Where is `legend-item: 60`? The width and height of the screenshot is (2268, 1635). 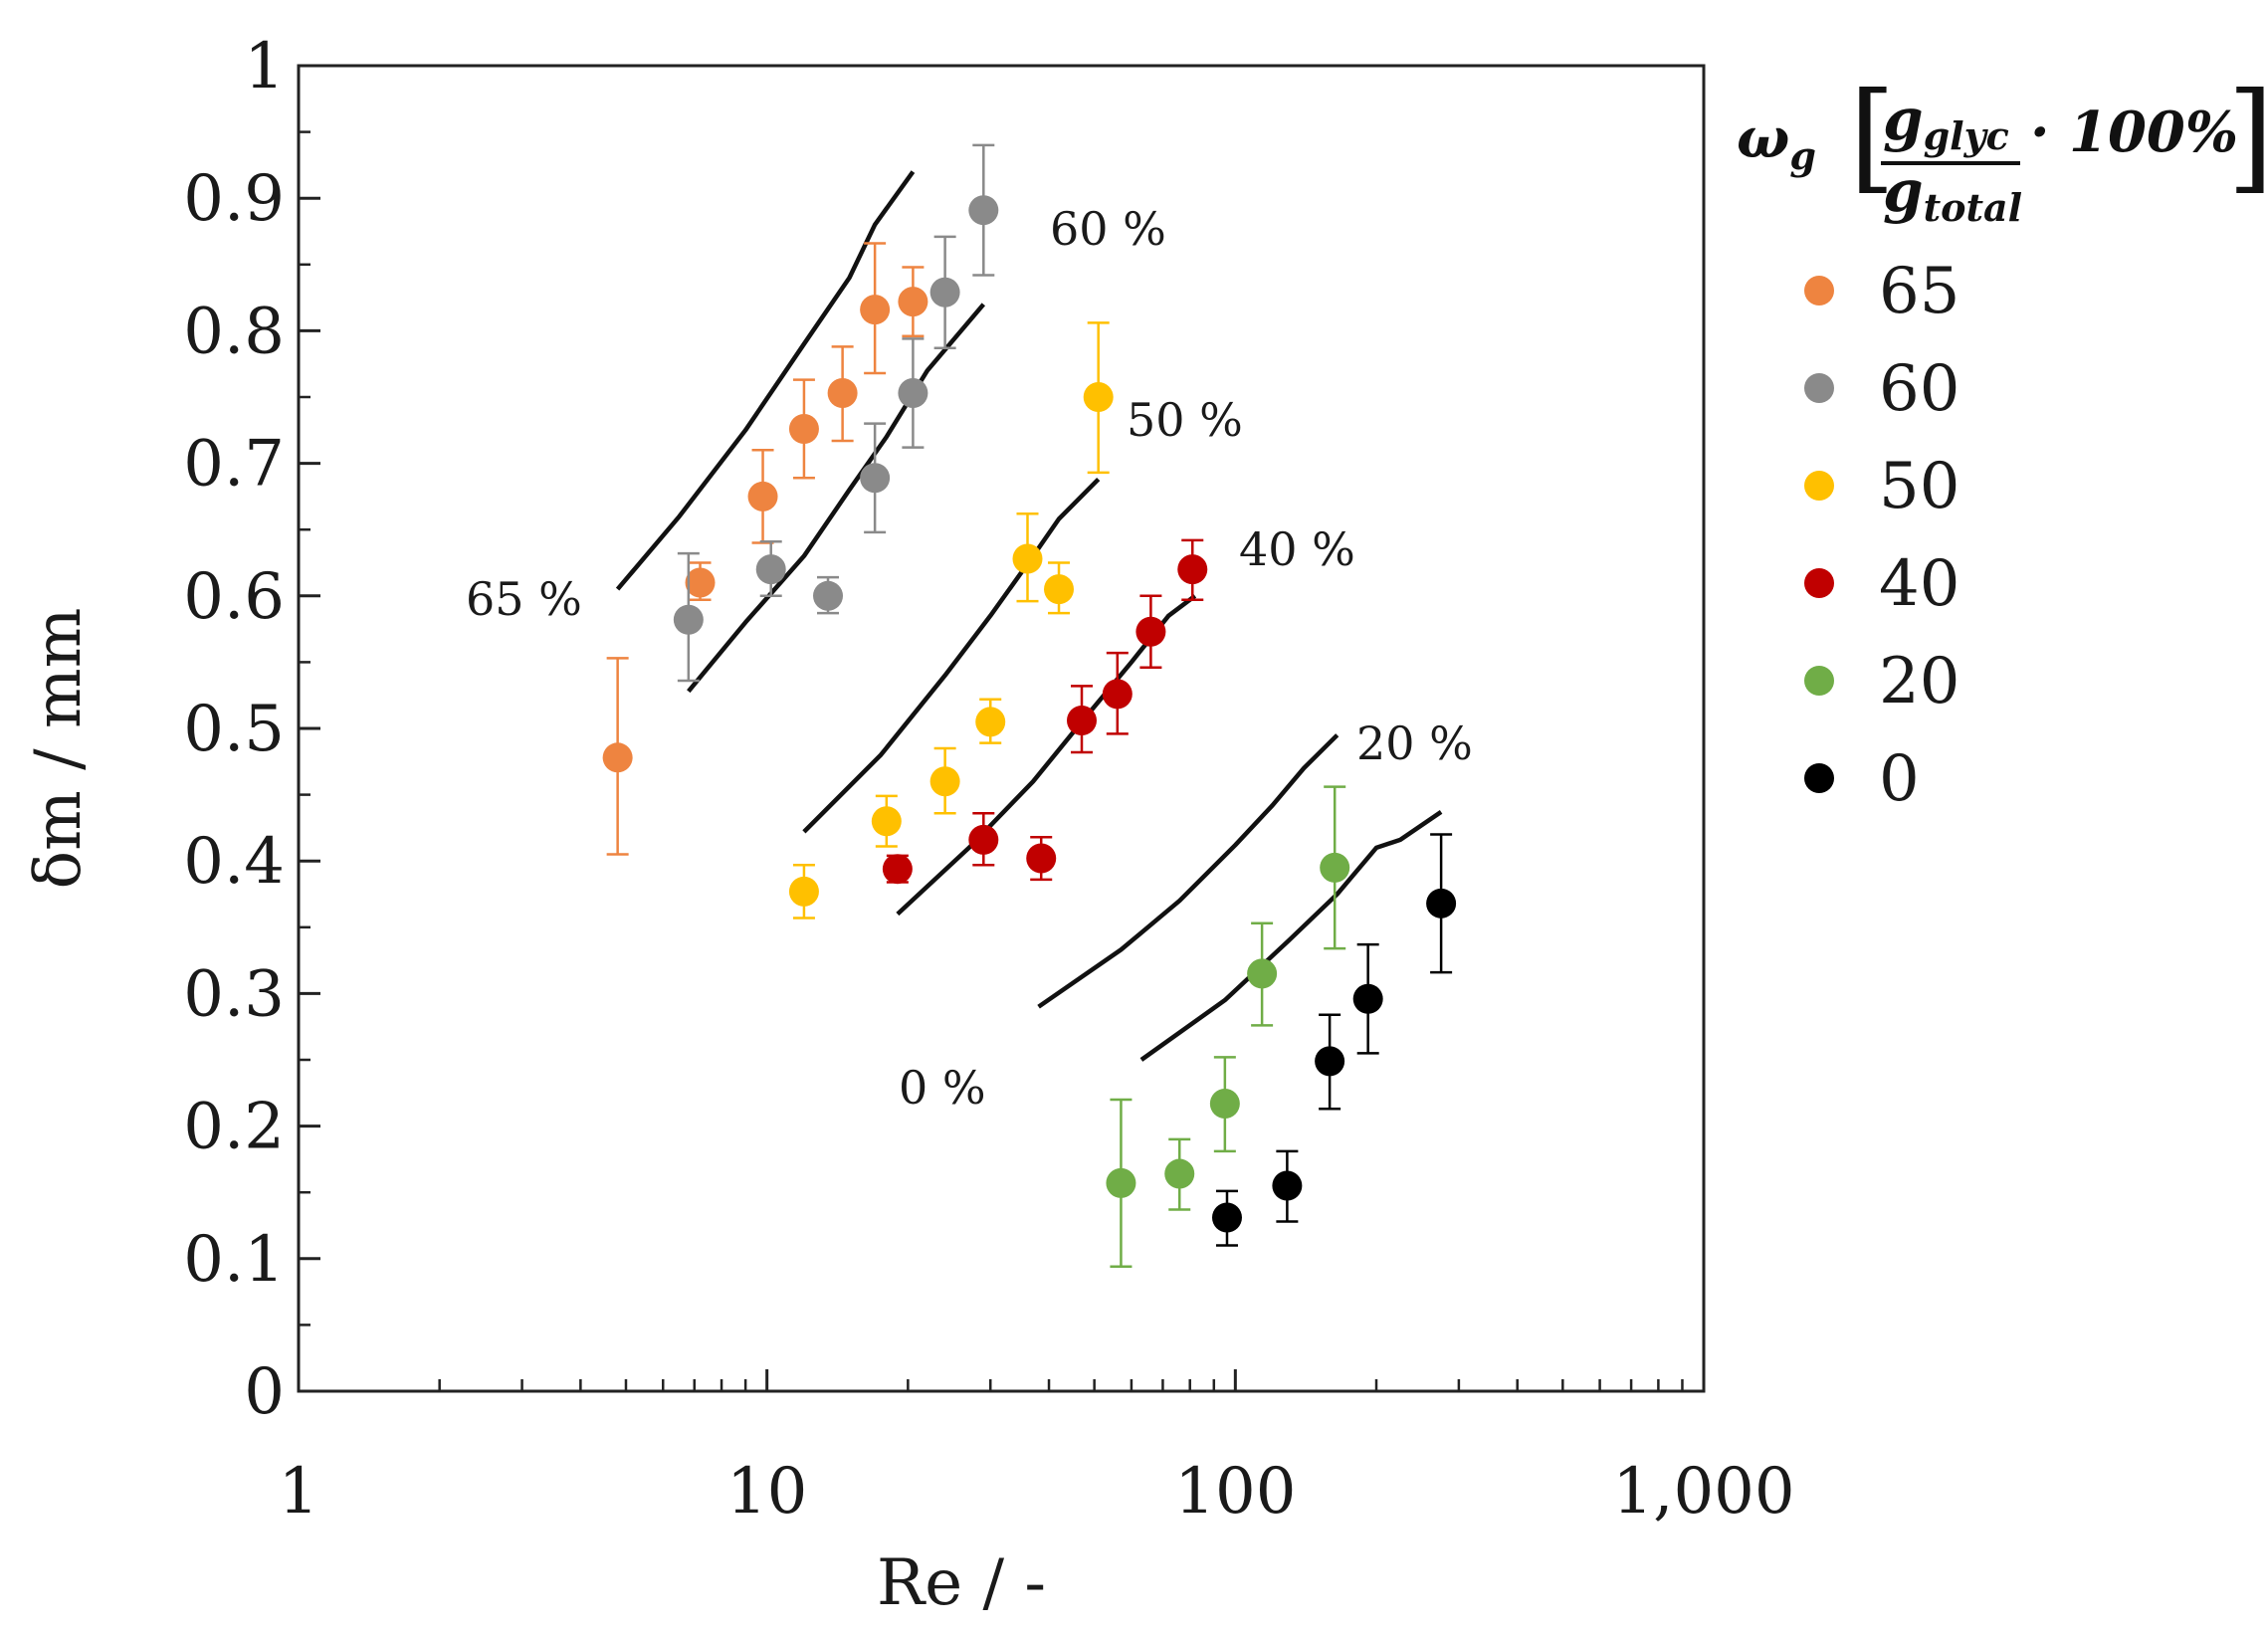 legend-item: 60 is located at coordinates (1881, 389).